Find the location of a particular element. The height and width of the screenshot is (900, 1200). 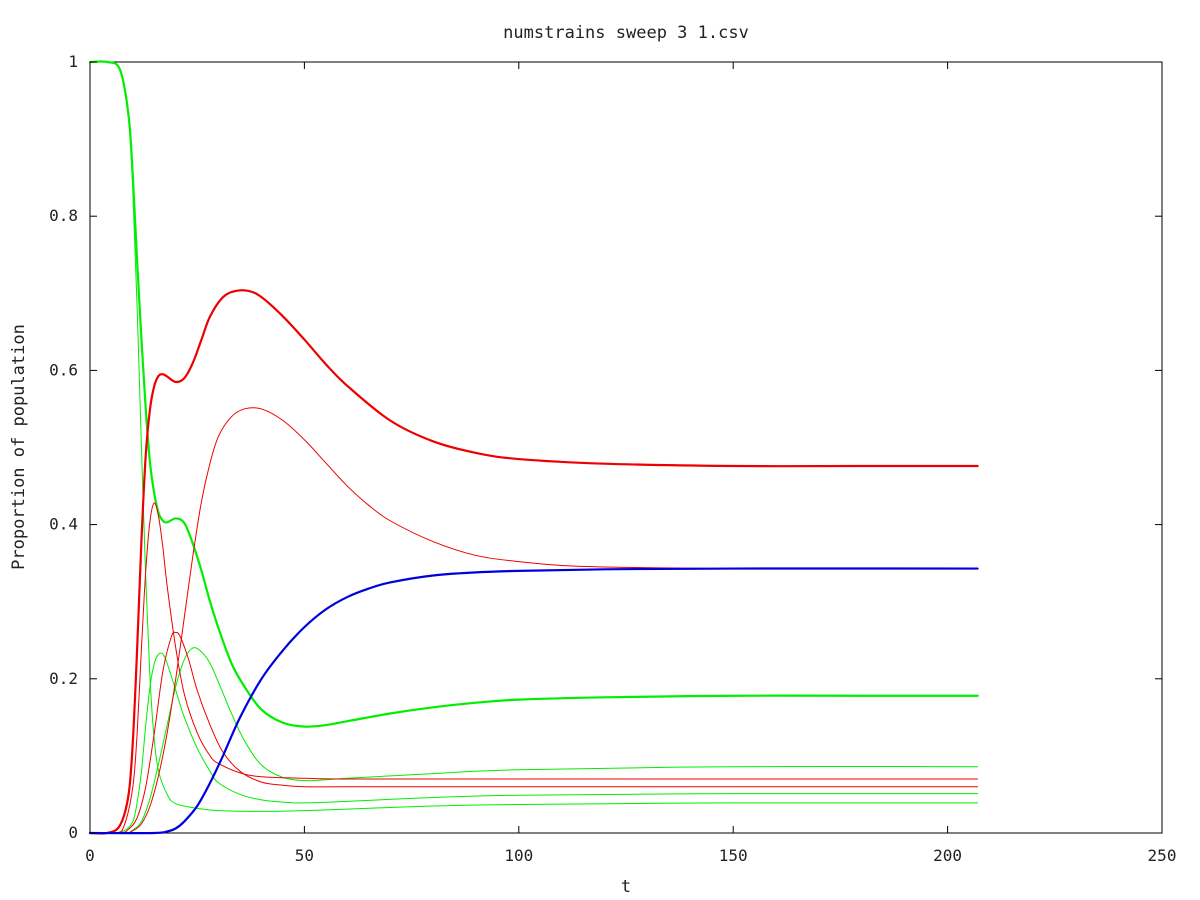

y-tick-label: 0.8 is located at coordinates (63, 215).